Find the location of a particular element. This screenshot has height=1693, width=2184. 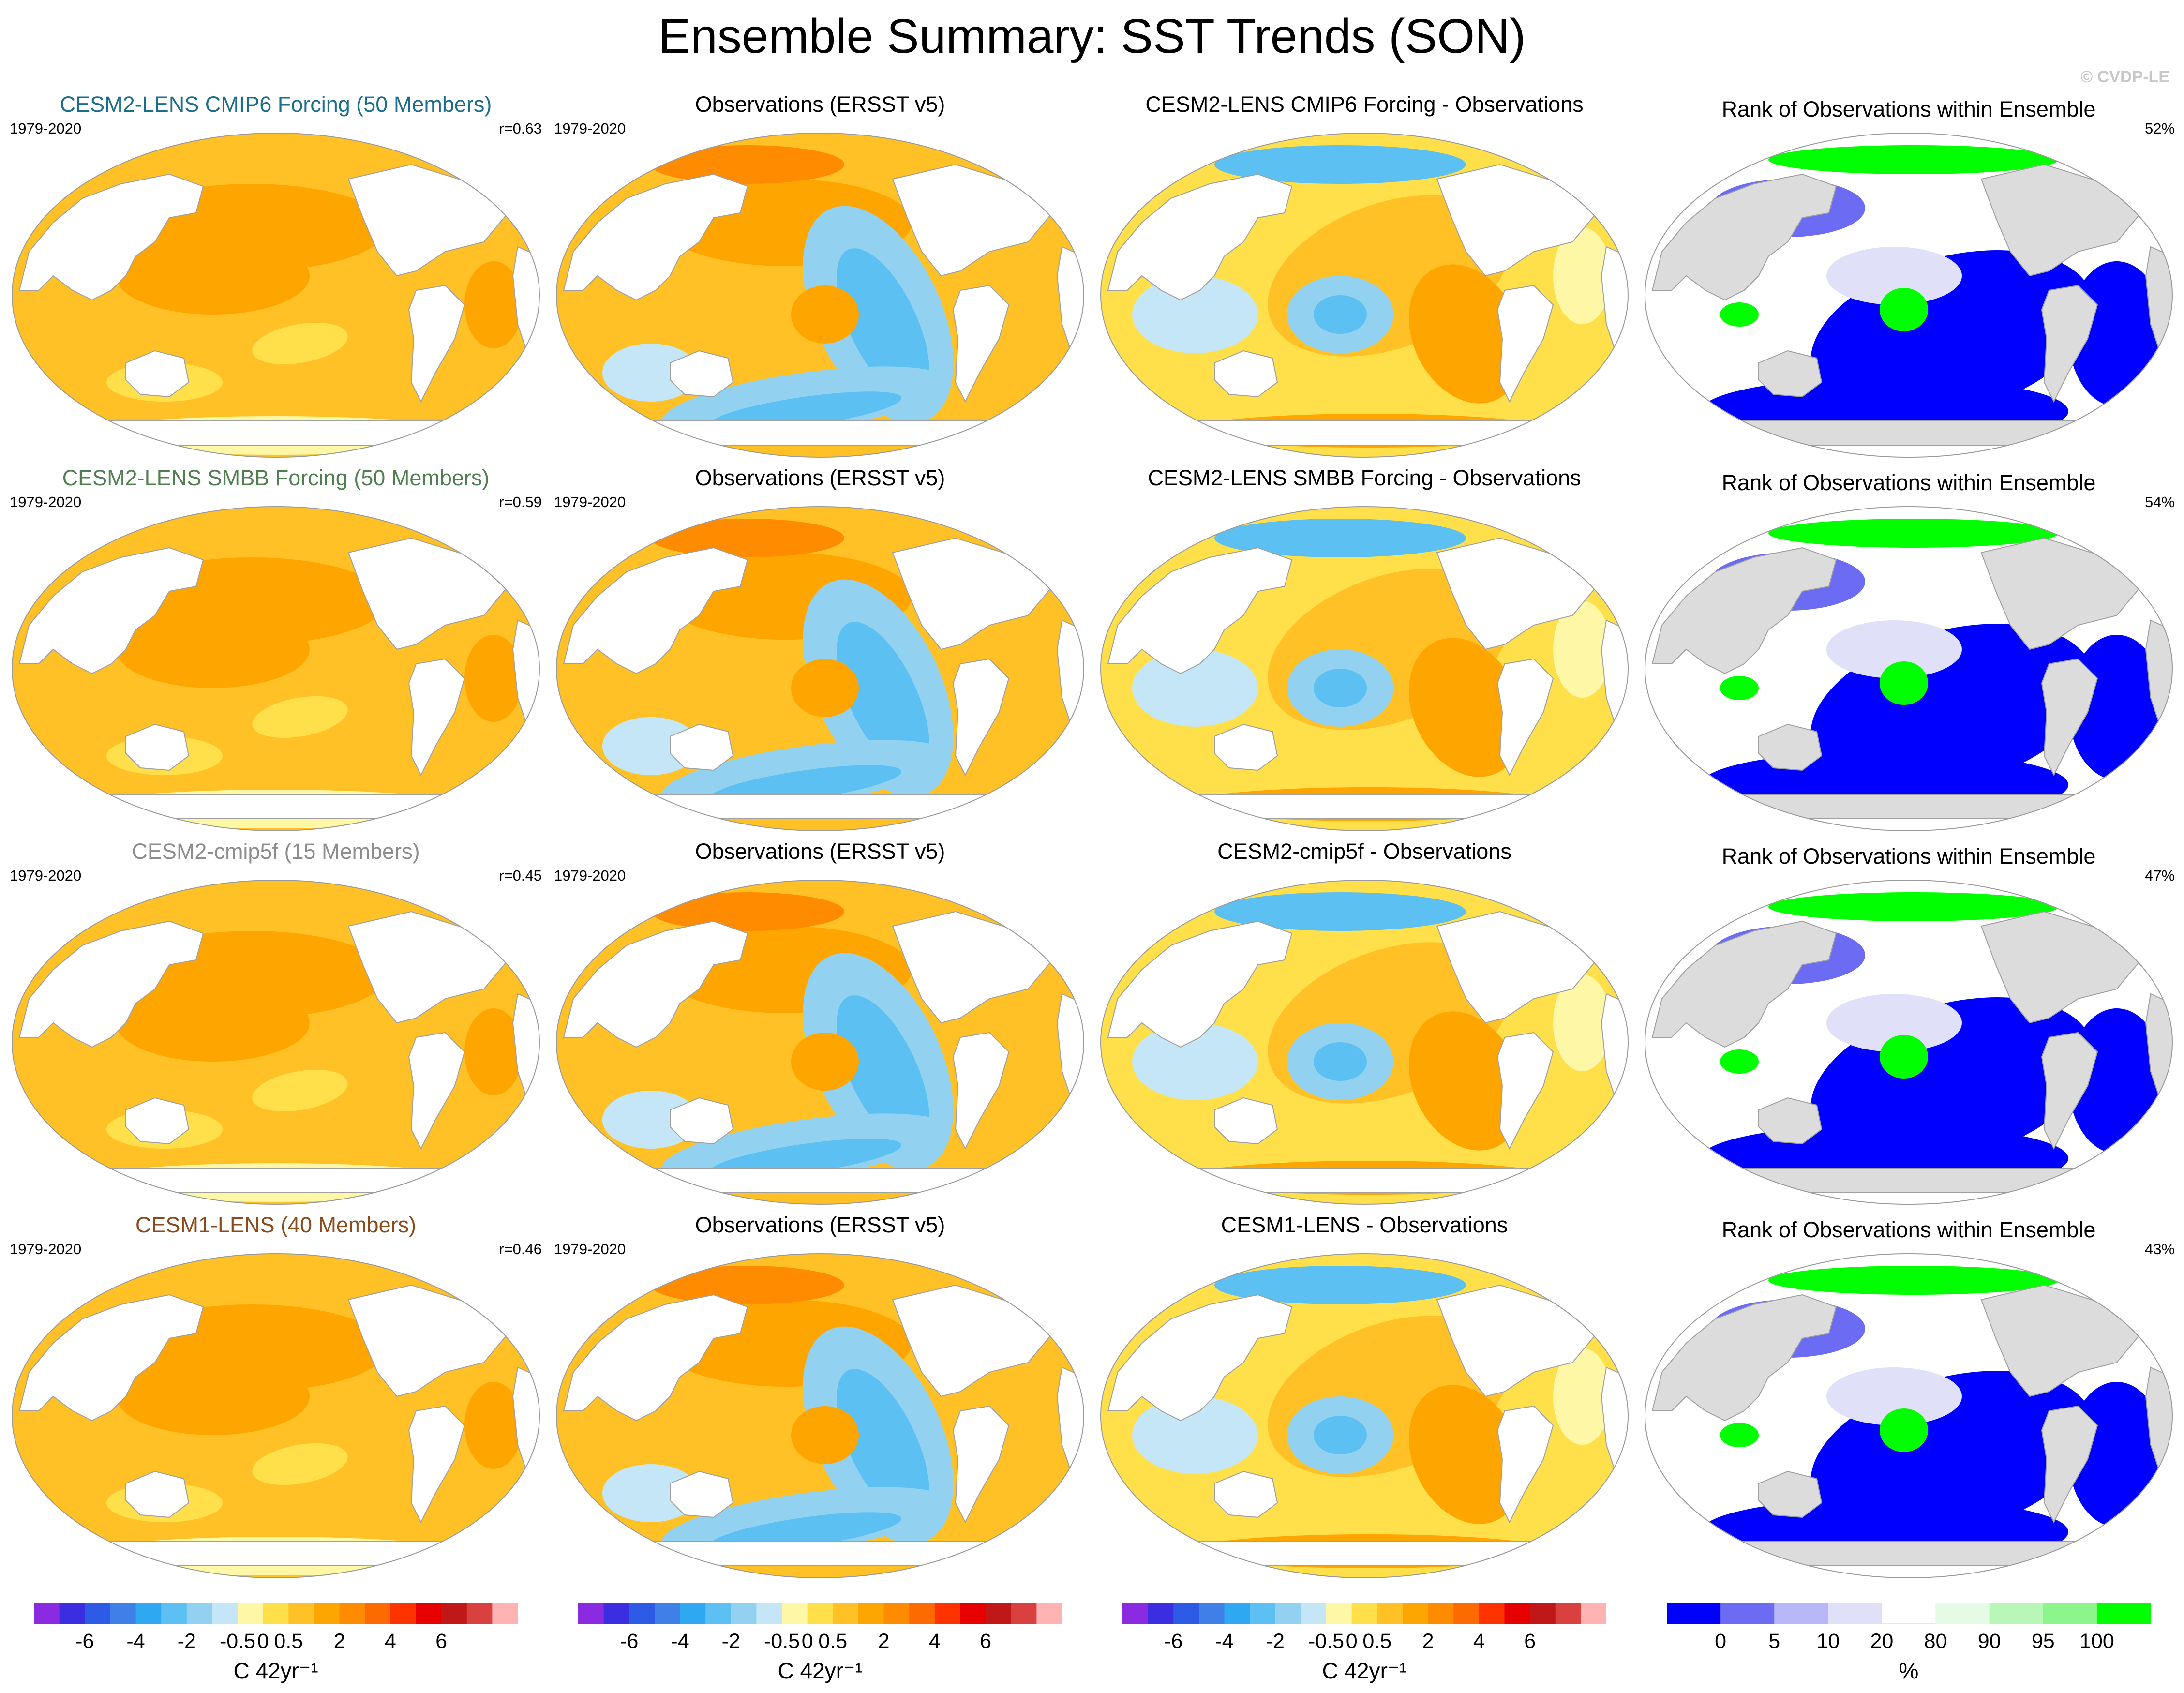

colorbar-units-label: C 42yr⁻¹ is located at coordinates (275, 1670).